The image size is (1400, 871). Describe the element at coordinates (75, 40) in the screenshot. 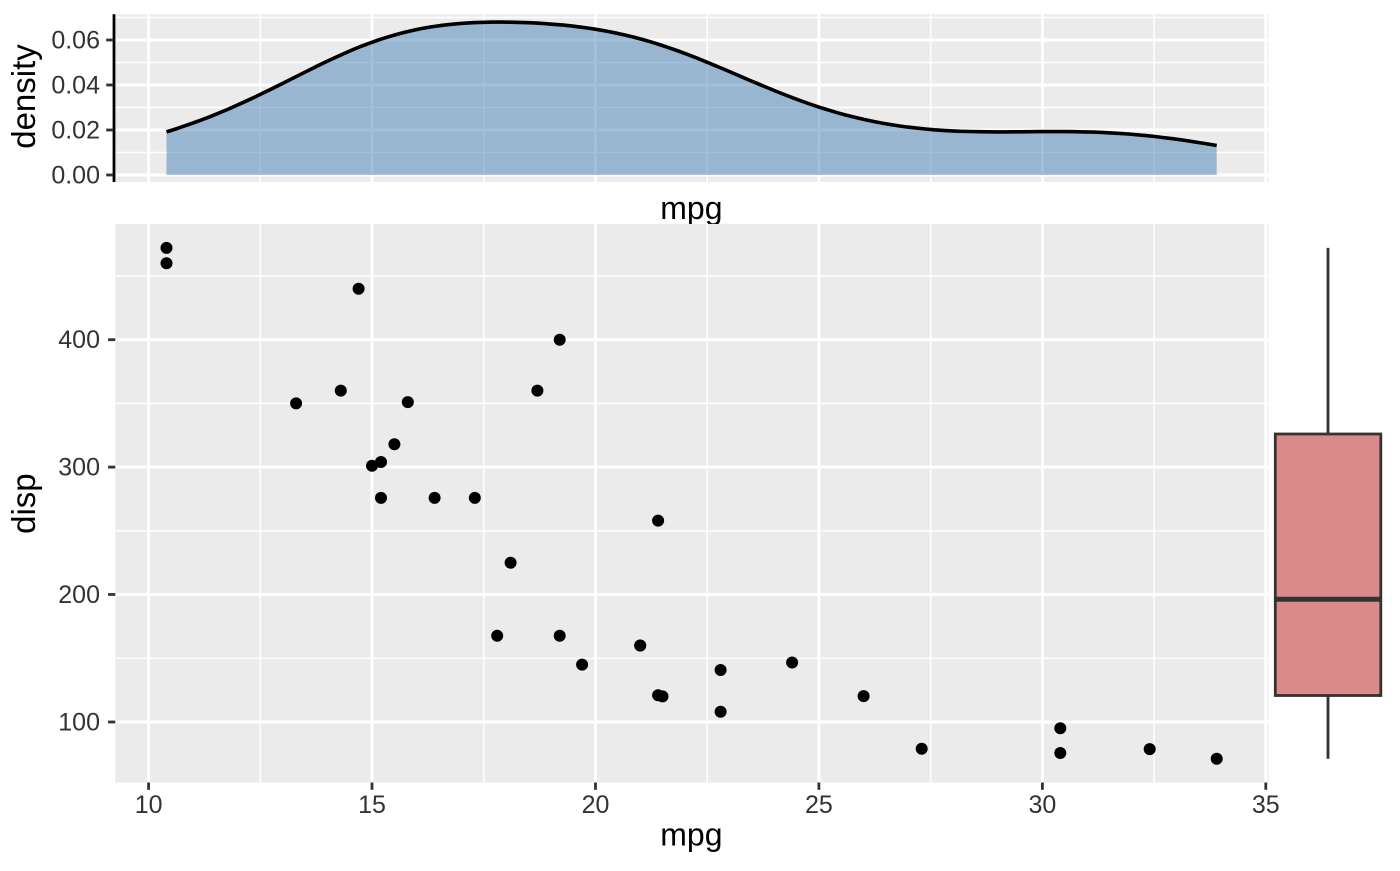

I see `svg-text: 0.06` at that location.